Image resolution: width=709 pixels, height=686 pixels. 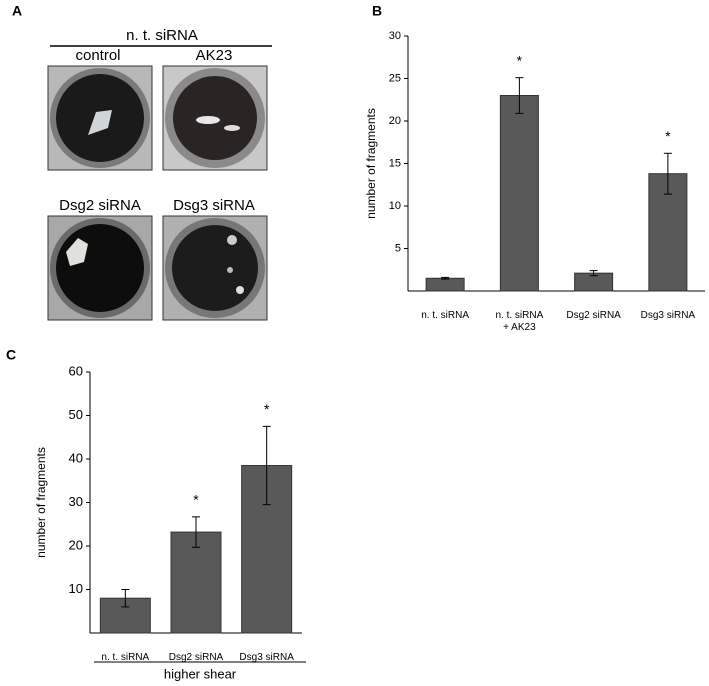 What do you see at coordinates (76, 414) in the screenshot?
I see `y-tick-label: 50` at bounding box center [76, 414].